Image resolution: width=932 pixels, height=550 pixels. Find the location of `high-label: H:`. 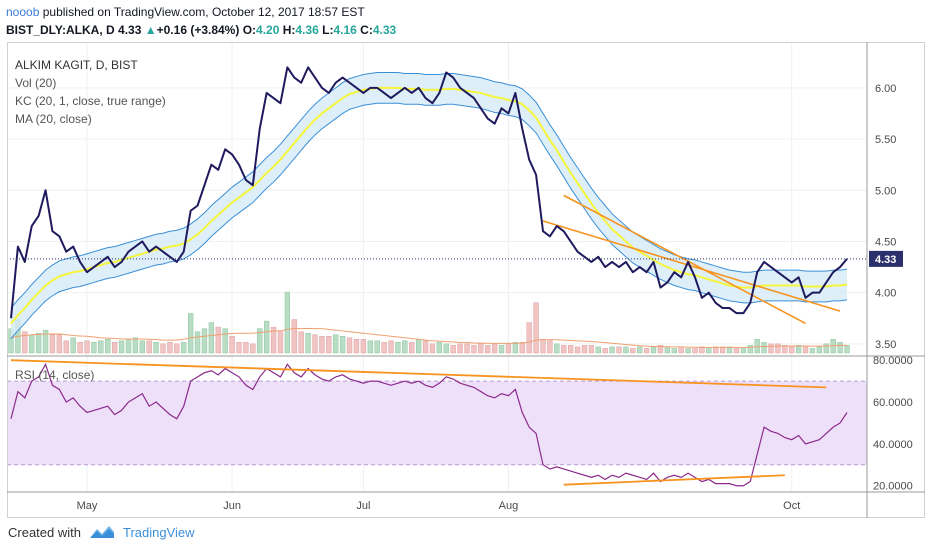

high-label: H: is located at coordinates (289, 30).